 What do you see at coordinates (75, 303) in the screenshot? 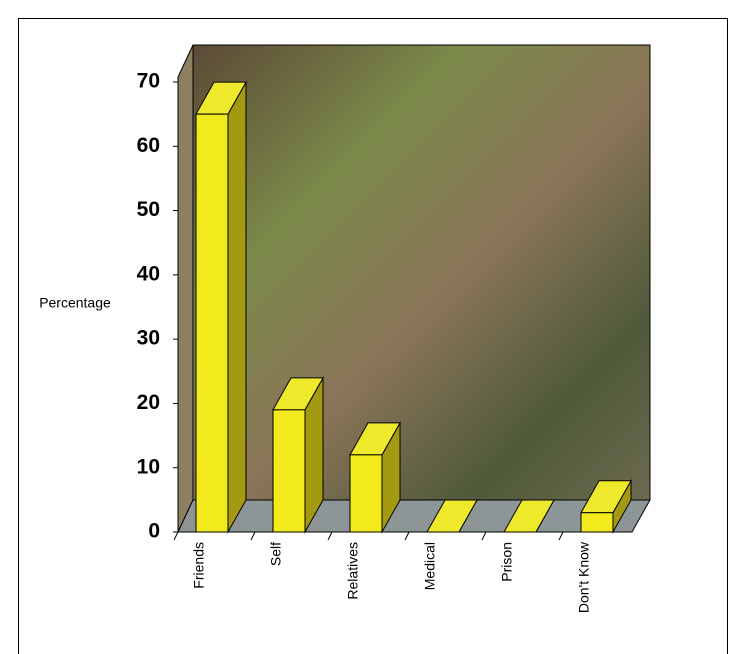
I see `y-axis-label: Percentage` at bounding box center [75, 303].